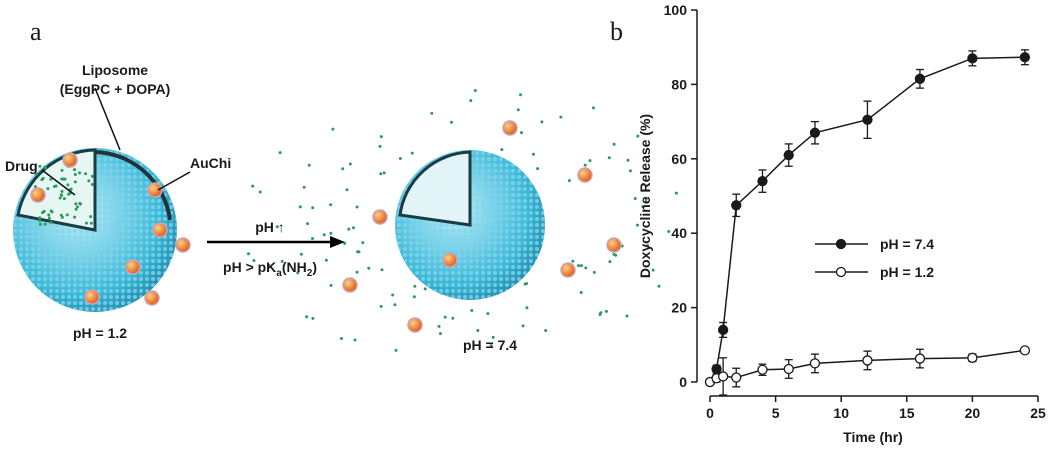 The image size is (1050, 449). Describe the element at coordinates (907, 272) in the screenshot. I see `legend-label: pH = 1.2` at that location.